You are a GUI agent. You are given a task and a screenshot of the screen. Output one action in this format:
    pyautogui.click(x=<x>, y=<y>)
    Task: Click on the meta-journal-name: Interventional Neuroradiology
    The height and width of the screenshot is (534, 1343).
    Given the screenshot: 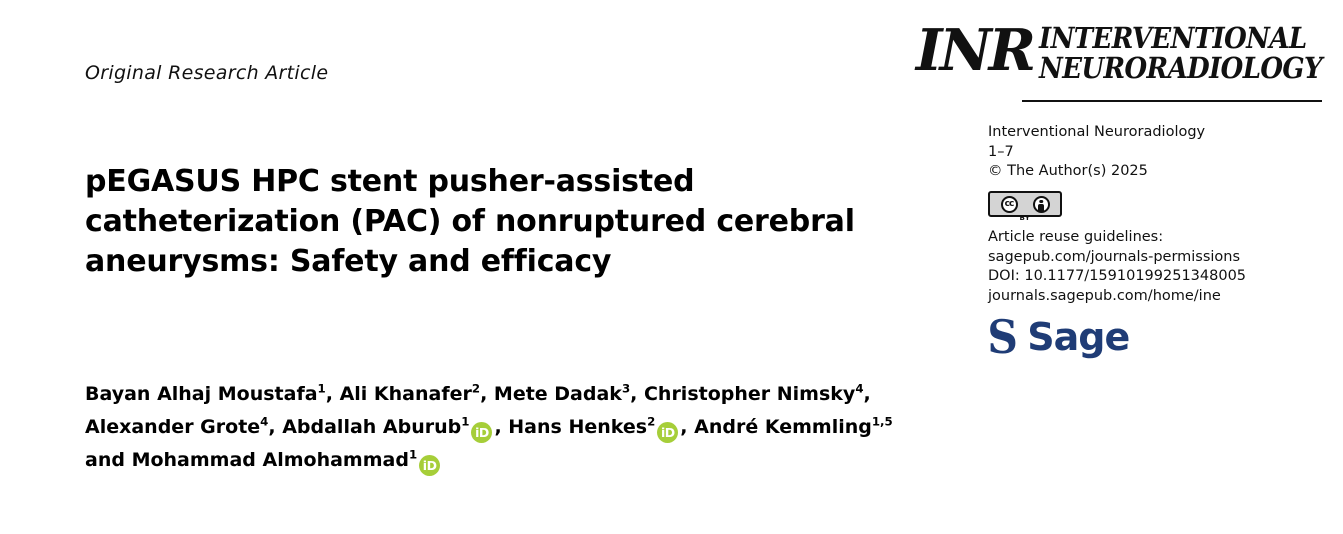 What is the action you would take?
    pyautogui.click(x=1097, y=132)
    